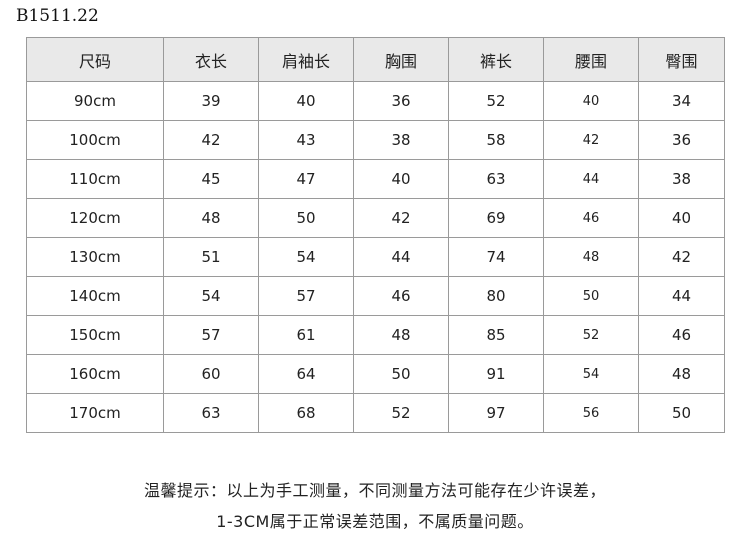 The image size is (750, 550). I want to click on table-row: 110cm 45 47 40 63 44 38, so click(375, 179).